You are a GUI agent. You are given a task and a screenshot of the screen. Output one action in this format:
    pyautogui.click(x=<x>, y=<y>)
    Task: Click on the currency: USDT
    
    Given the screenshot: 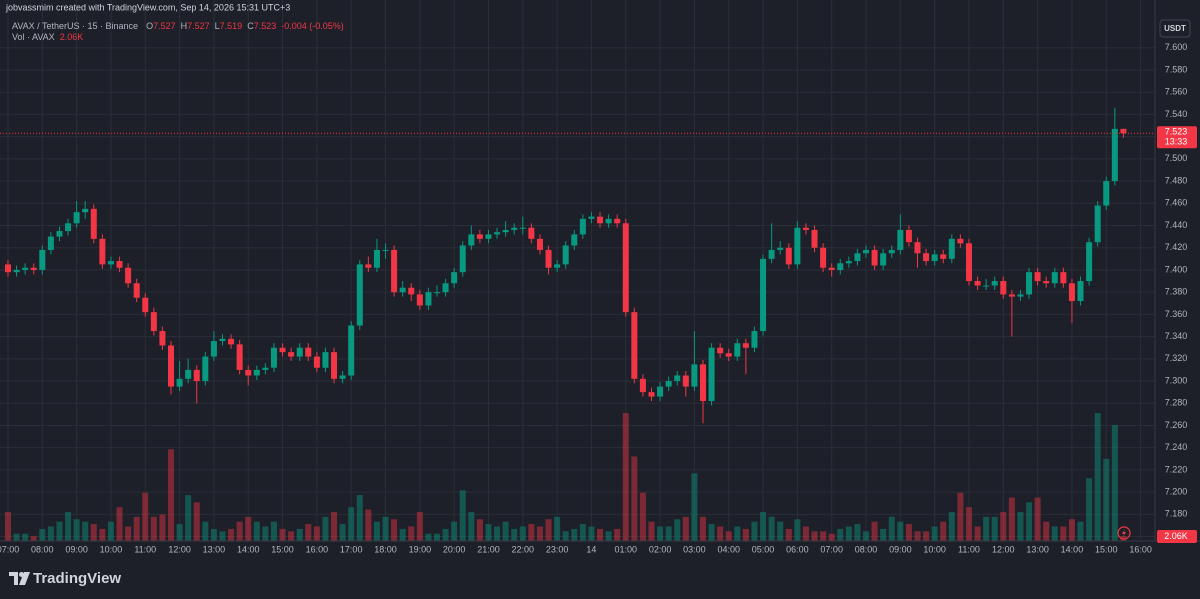 What is the action you would take?
    pyautogui.click(x=1175, y=28)
    